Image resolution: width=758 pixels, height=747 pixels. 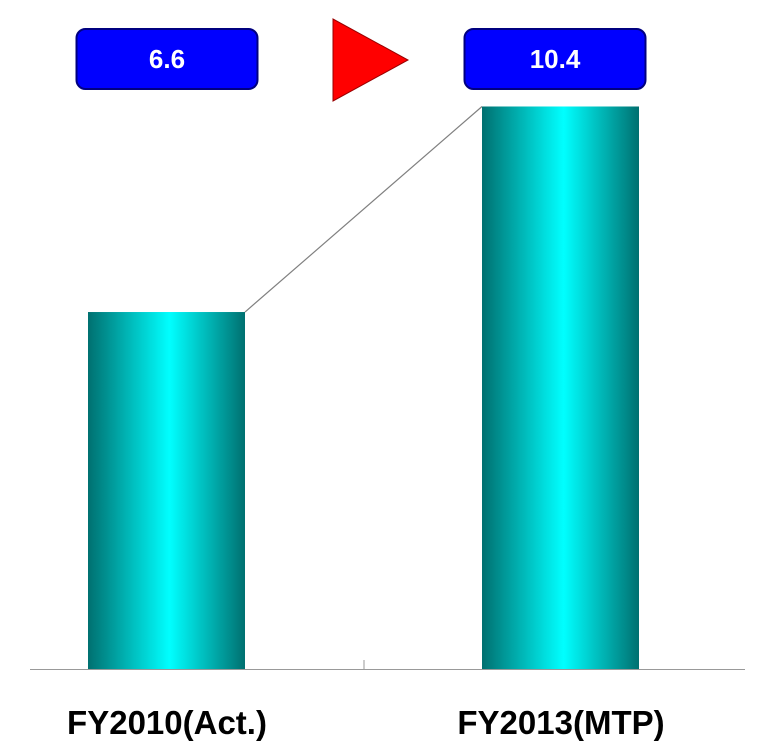 What do you see at coordinates (371, 60) in the screenshot?
I see `growth-arrow-icon` at bounding box center [371, 60].